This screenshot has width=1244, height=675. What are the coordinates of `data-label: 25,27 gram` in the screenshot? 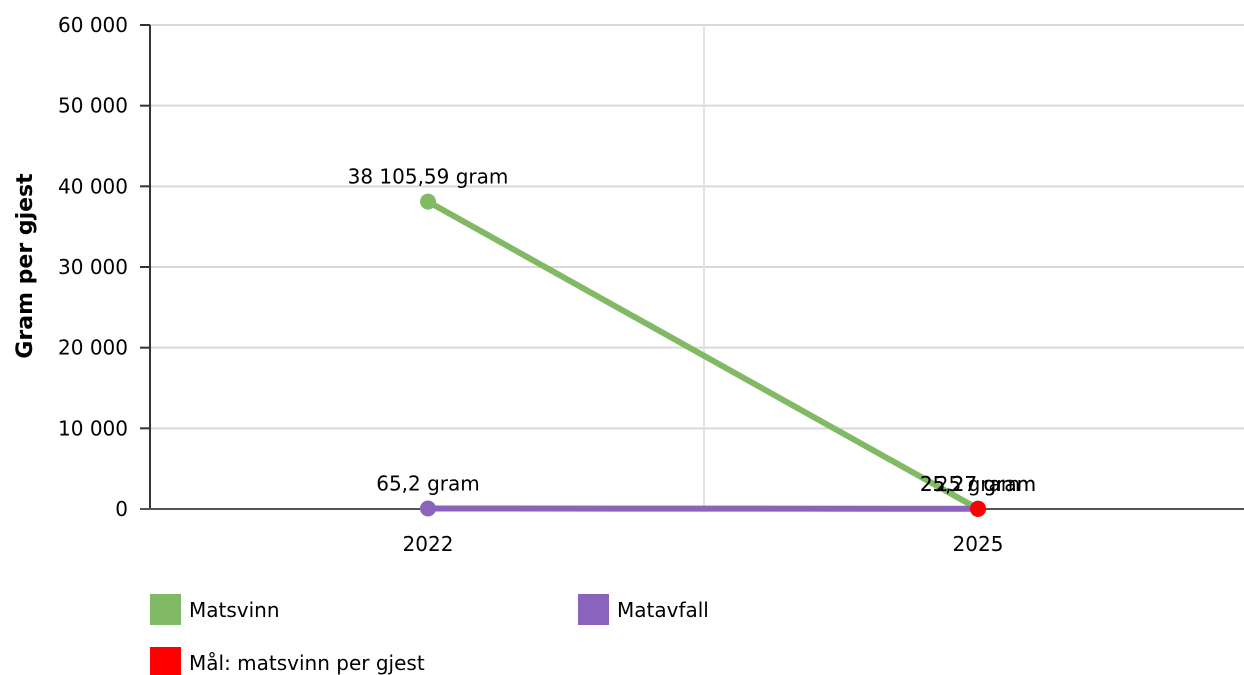 It's located at (978, 484).